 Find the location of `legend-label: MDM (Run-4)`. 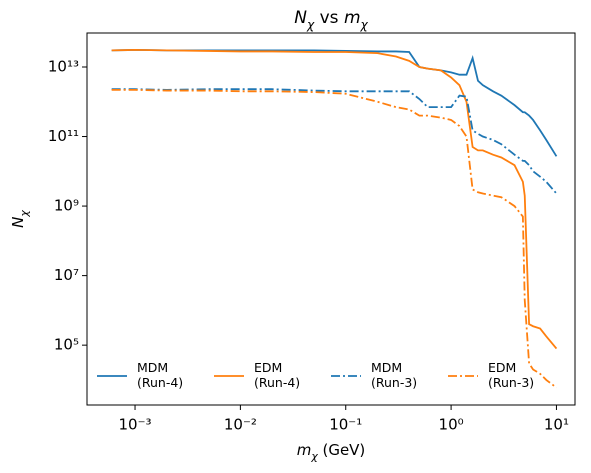

legend-label: MDM (Run-4) is located at coordinates (160, 375).